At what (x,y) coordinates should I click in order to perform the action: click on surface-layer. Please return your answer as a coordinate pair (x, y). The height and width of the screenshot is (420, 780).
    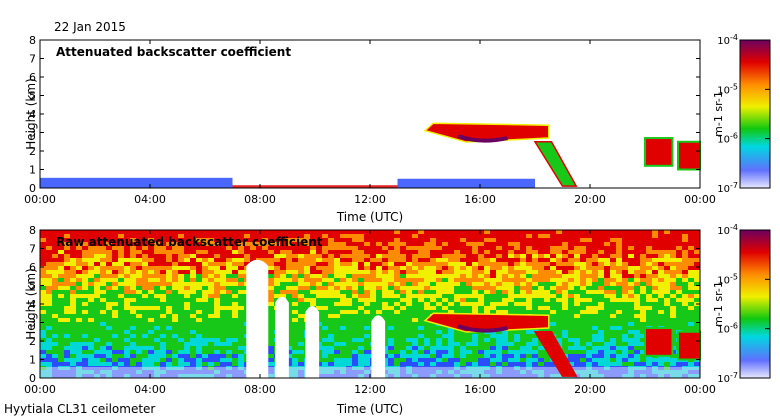
    Looking at the image, I should click on (136, 182).